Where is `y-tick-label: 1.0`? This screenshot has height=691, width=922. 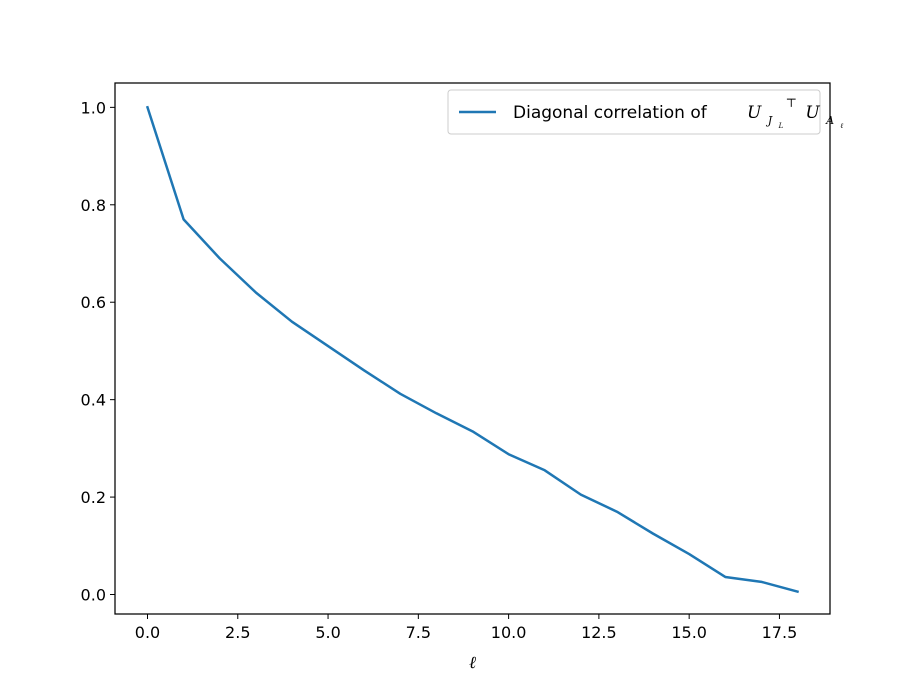
y-tick-label: 1.0 is located at coordinates (93, 107).